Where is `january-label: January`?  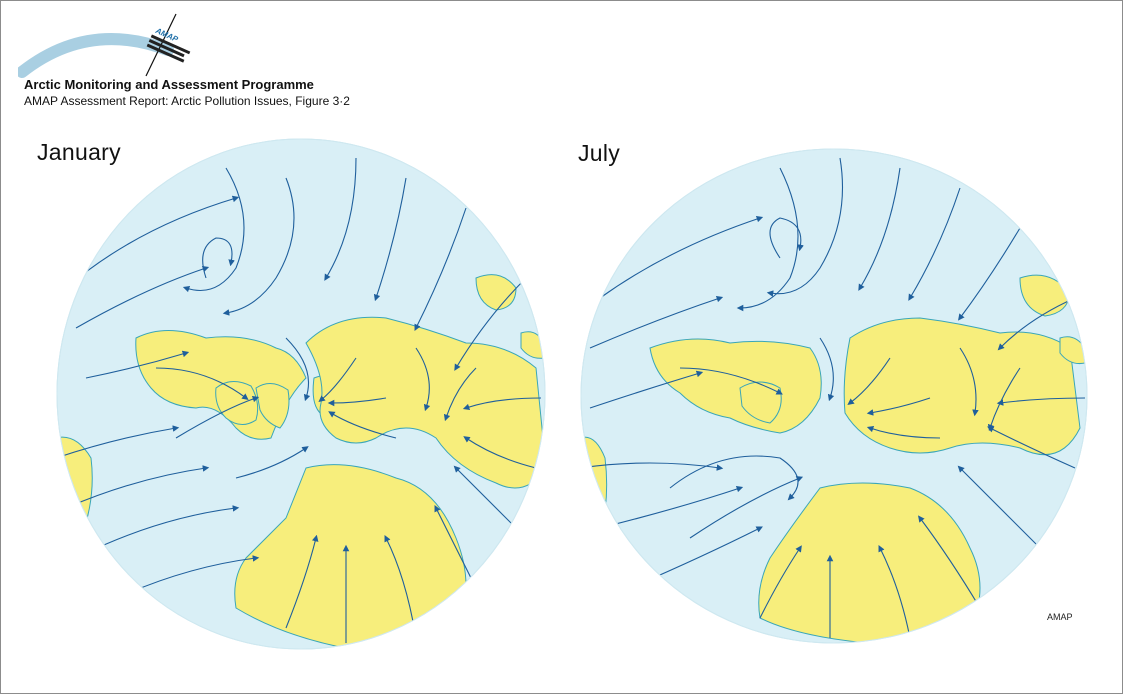 january-label: January is located at coordinates (79, 152).